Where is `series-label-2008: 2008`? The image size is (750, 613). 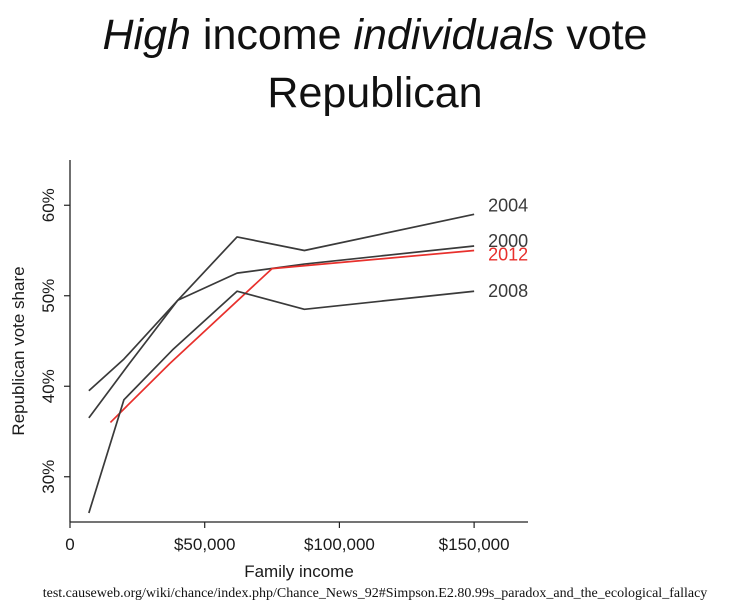 series-label-2008: 2008 is located at coordinates (508, 291).